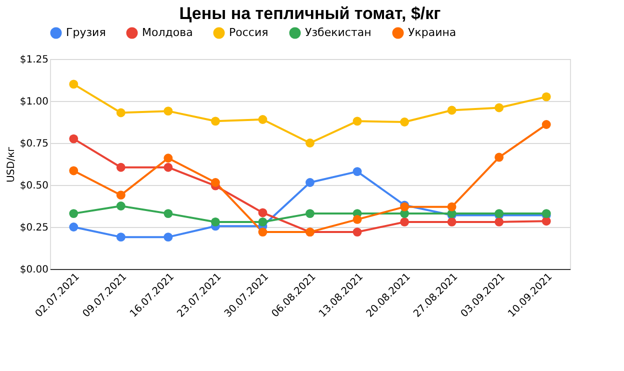 This screenshot has width=624, height=371. I want to click on legend-label: Молдова, so click(167, 32).